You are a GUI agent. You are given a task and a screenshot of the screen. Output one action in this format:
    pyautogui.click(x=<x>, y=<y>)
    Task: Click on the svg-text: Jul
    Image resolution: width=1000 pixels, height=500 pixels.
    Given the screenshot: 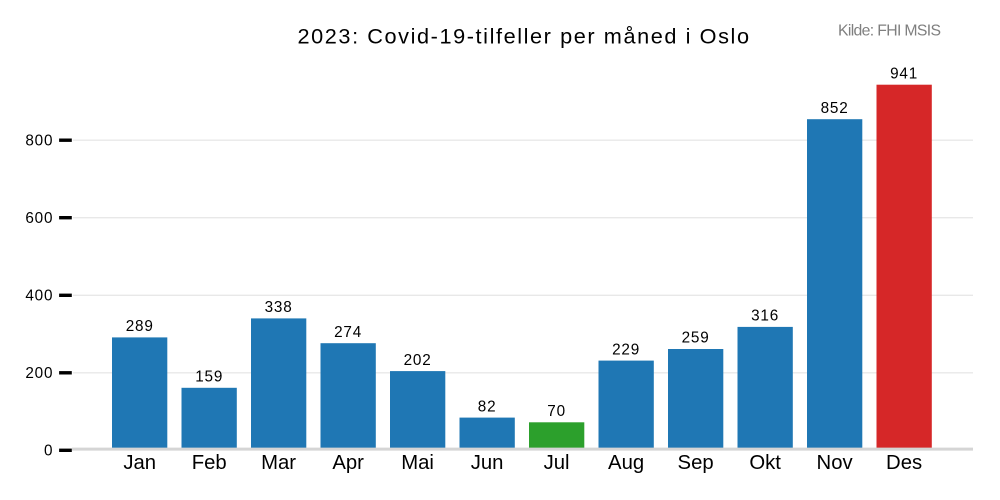 What is the action you would take?
    pyautogui.click(x=557, y=463)
    